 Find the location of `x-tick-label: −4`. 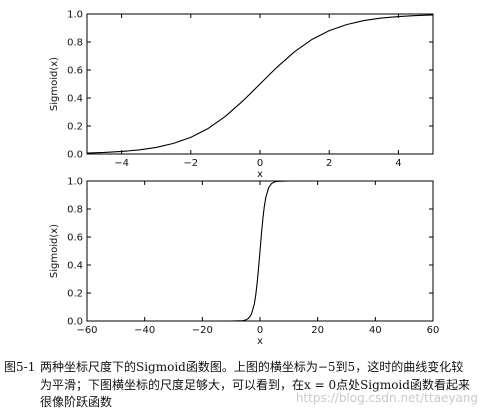

x-tick-label: −4 is located at coordinates (121, 163).